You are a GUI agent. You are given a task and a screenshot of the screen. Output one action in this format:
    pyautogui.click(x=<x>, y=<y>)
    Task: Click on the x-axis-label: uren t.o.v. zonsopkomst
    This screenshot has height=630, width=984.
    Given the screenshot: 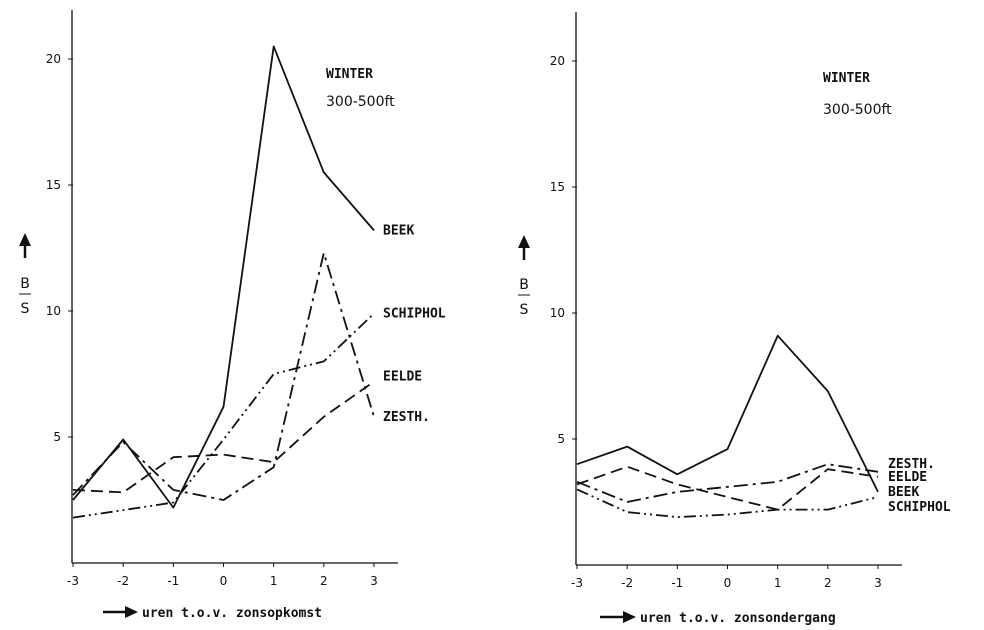 What is the action you would take?
    pyautogui.click(x=212, y=613)
    